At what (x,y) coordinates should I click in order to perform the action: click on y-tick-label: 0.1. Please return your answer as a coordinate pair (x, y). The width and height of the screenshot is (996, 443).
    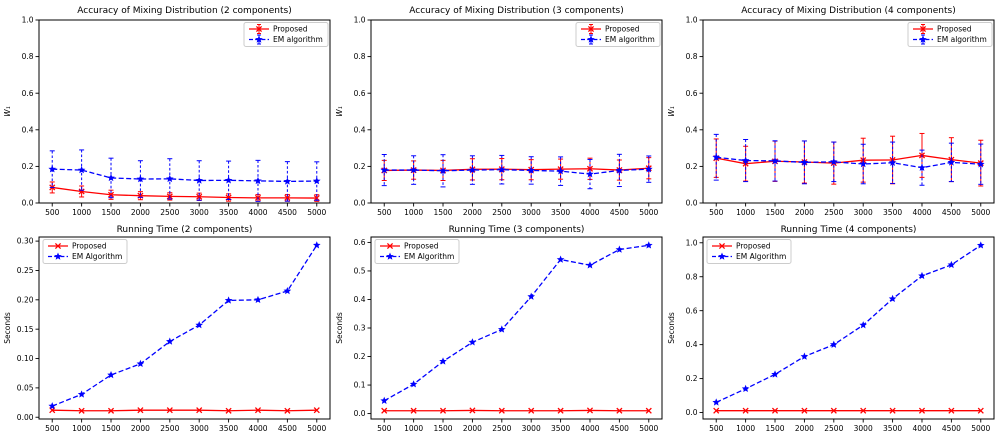
    Looking at the image, I should click on (360, 385).